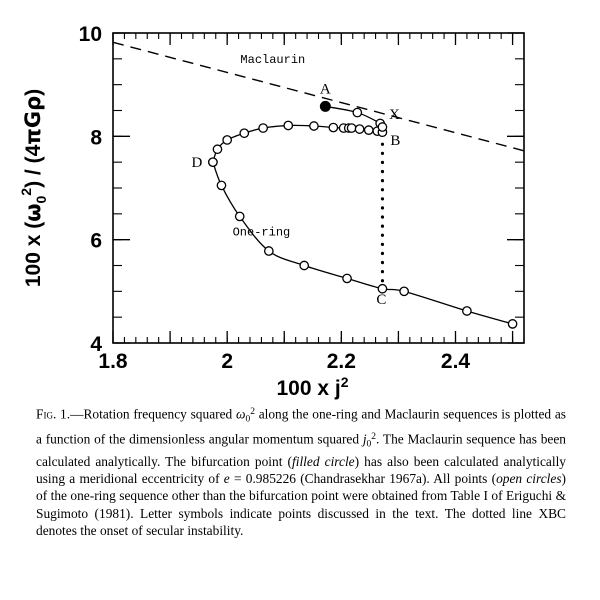  Describe the element at coordinates (369, 443) in the screenshot. I see `caption-j-sub: 0` at that location.